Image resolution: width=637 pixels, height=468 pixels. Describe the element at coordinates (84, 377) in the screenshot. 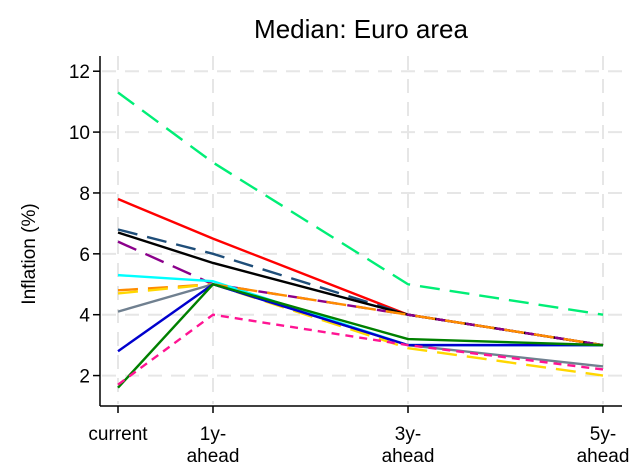

I see `y-tick-label: 2` at that location.